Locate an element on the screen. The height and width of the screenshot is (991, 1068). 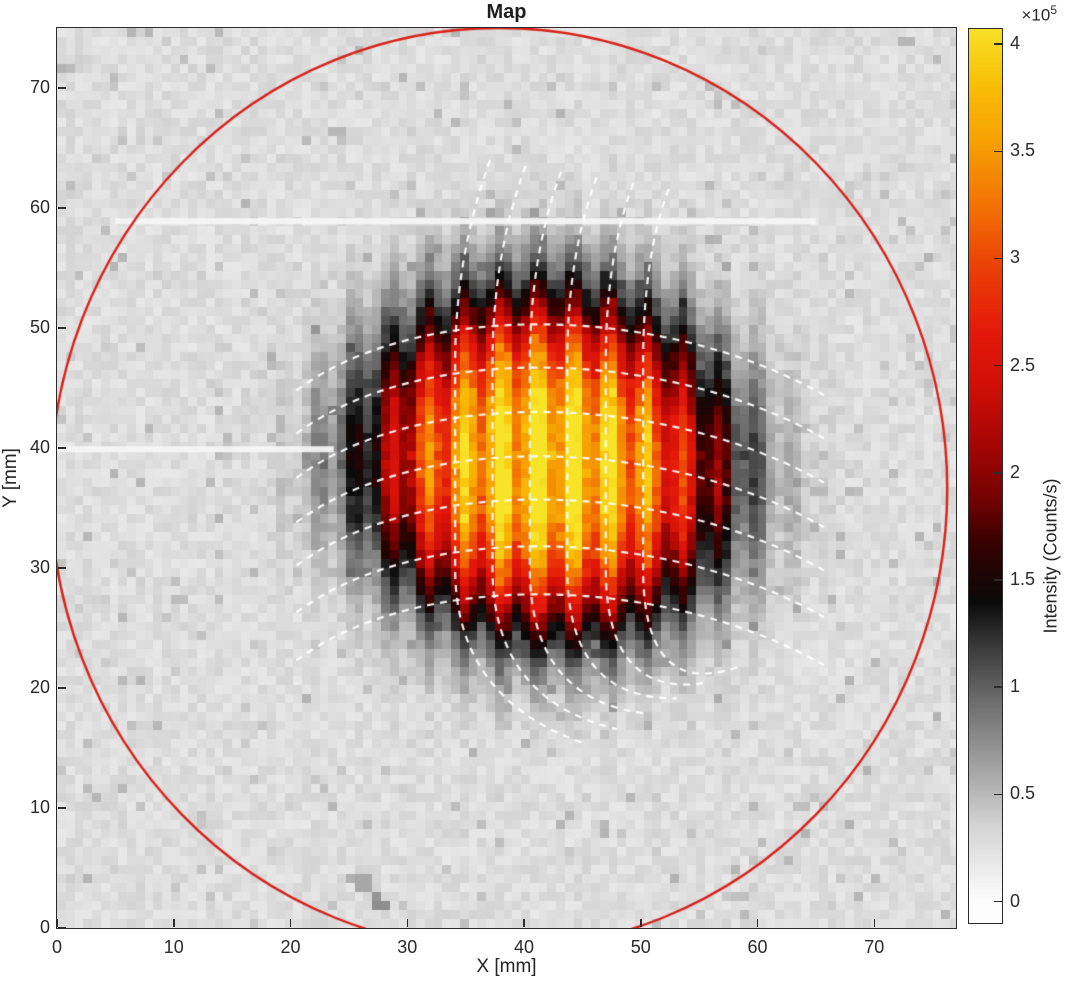
colorbar-tick-label: 2.5 is located at coordinates (1023, 364).